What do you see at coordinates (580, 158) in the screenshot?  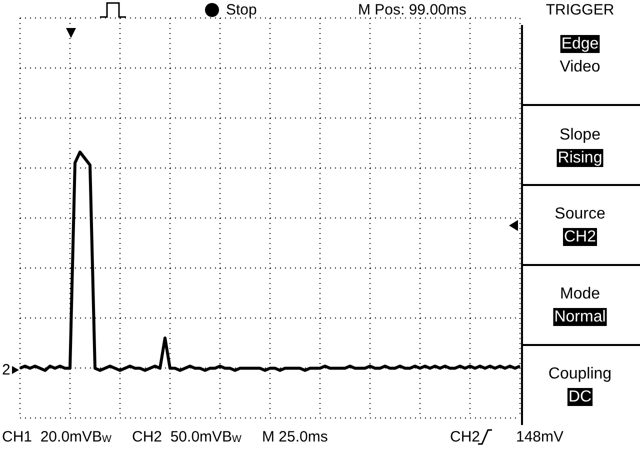 I see `text: Rising` at bounding box center [580, 158].